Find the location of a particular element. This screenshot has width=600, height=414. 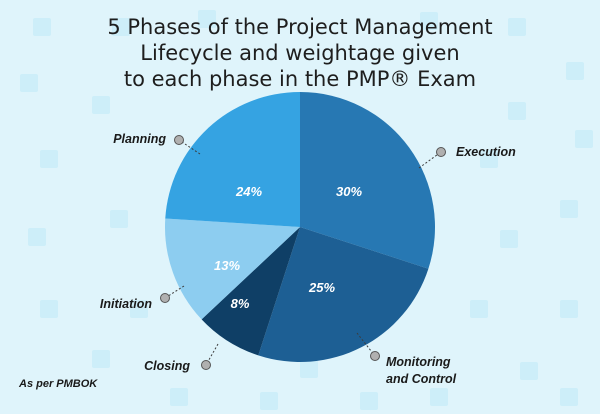

slice-name-label-planning: Planning is located at coordinates (139, 139).